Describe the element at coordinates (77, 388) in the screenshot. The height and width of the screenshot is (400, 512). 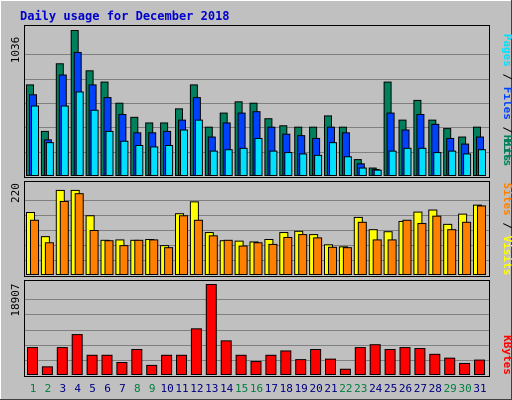
I see `day-label: 4` at that location.